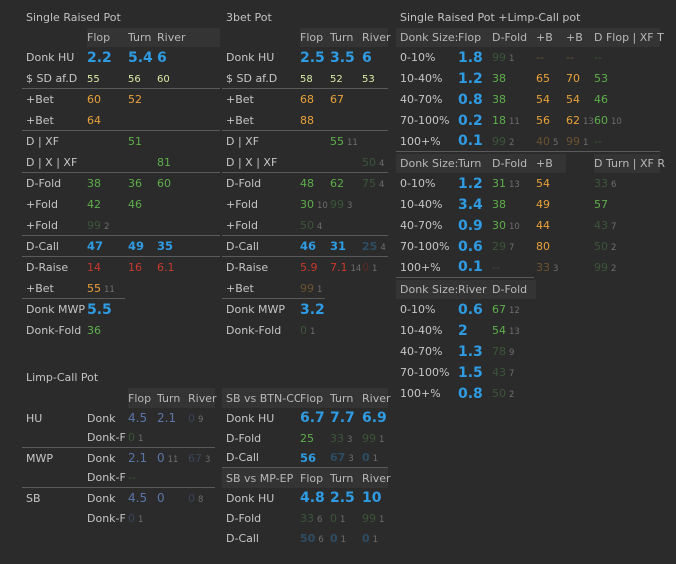  Describe the element at coordinates (375, 58) in the screenshot. I see `stat-value: 6` at that location.